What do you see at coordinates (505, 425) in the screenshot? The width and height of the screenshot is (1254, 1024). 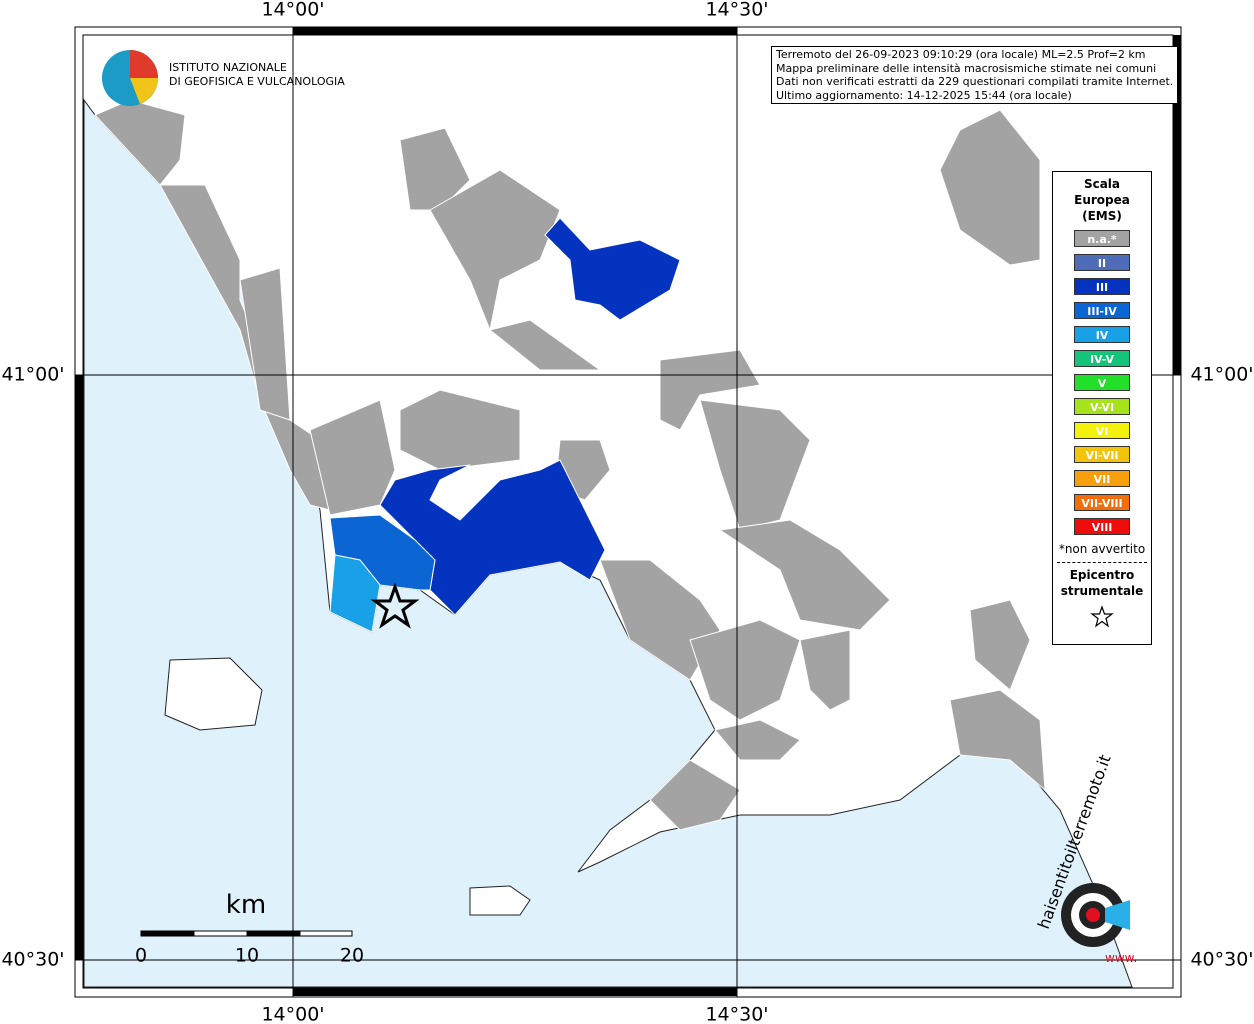 I see `felt-municipalities` at bounding box center [505, 425].